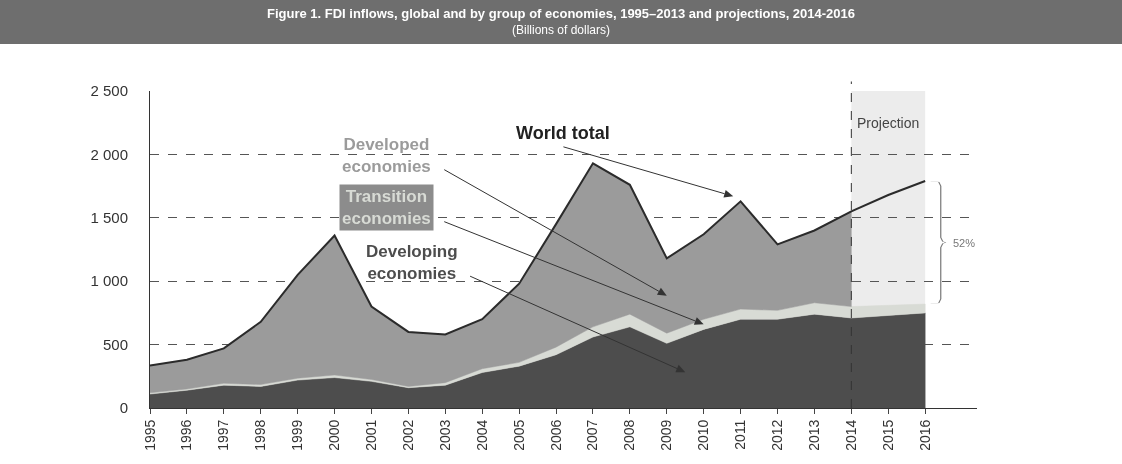  What do you see at coordinates (887, 435) in the screenshot?
I see `x-tick-label: 2015` at bounding box center [887, 435].